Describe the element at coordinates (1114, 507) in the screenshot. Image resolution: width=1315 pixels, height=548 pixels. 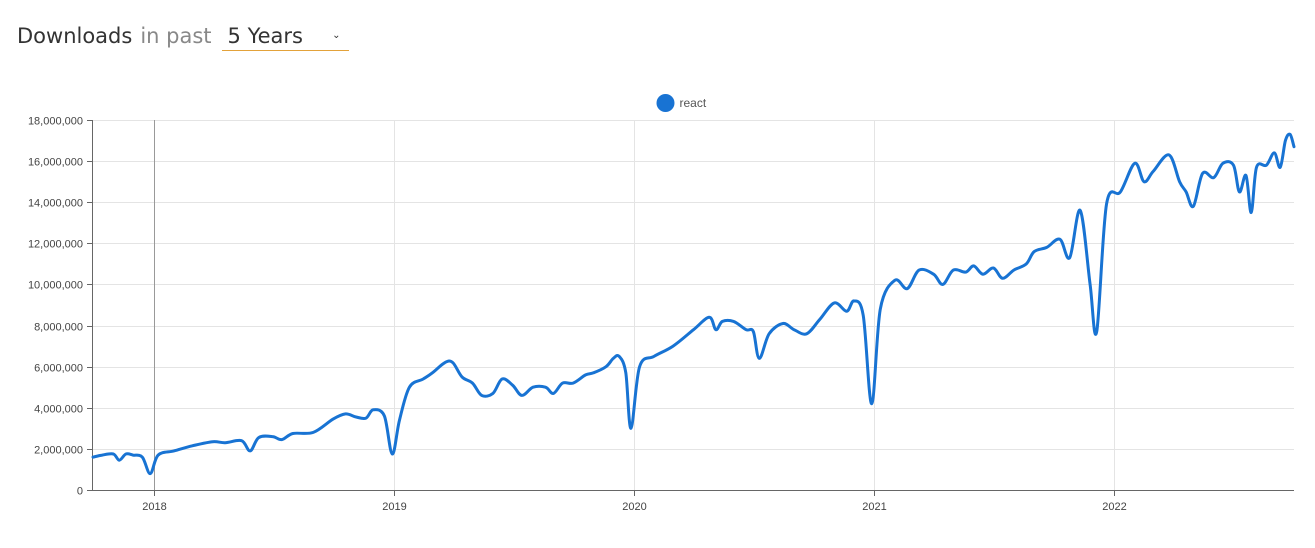
I see `x-tick-label: 2022` at that location.